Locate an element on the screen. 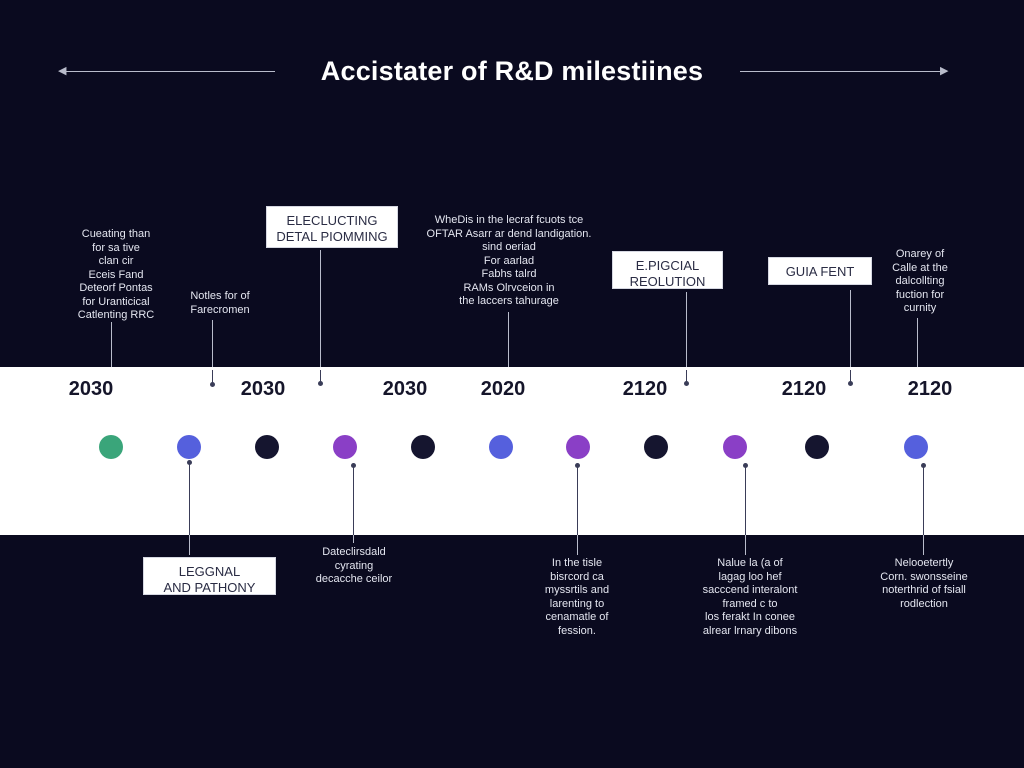 This screenshot has width=1024, height=768. connector-bottom-3b is located at coordinates (577, 545).